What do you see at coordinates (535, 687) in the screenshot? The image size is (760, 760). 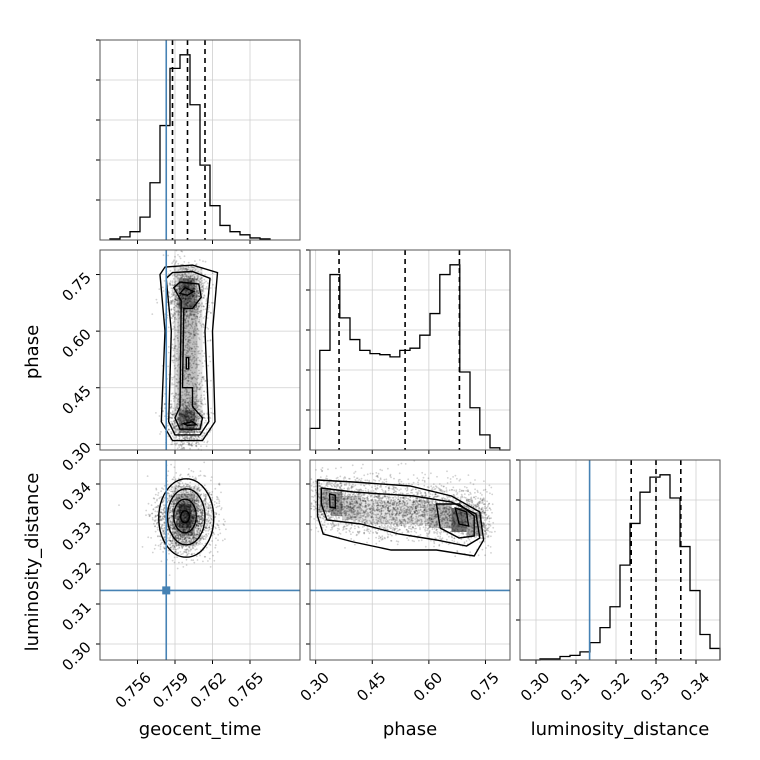 I see `x-tick-label-luminosity_distance: 0.30` at bounding box center [535, 687].